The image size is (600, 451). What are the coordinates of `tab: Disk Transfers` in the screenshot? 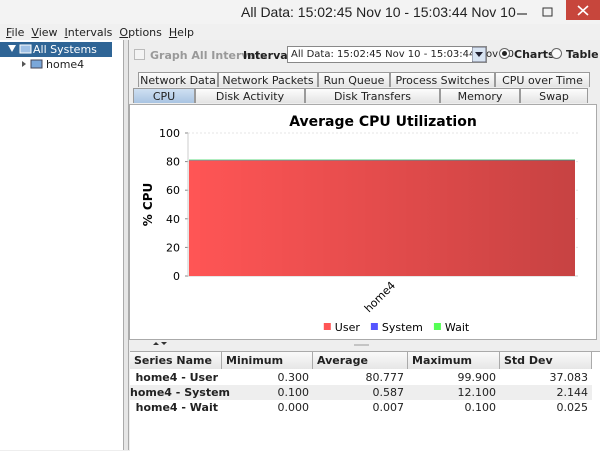 It's located at (372, 95).